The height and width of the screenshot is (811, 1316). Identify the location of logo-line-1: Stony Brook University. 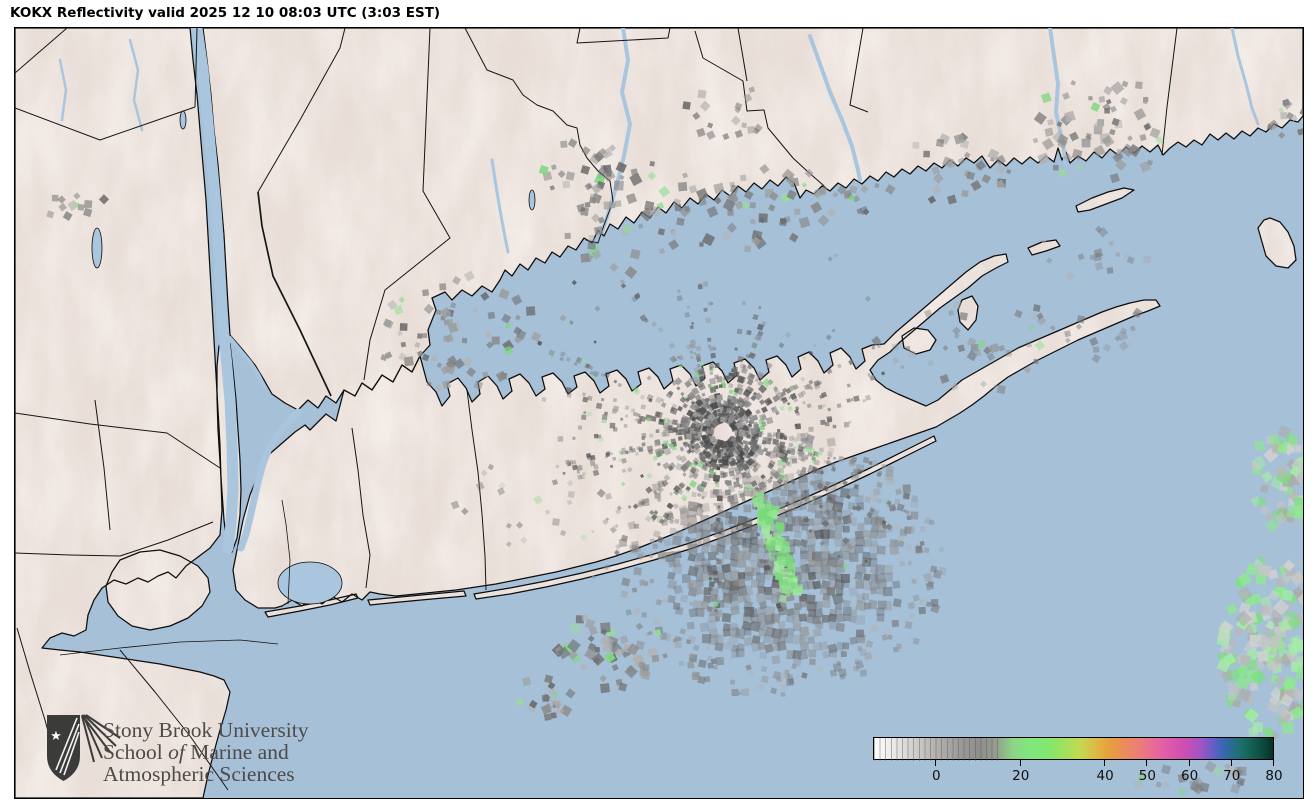
(206, 730).